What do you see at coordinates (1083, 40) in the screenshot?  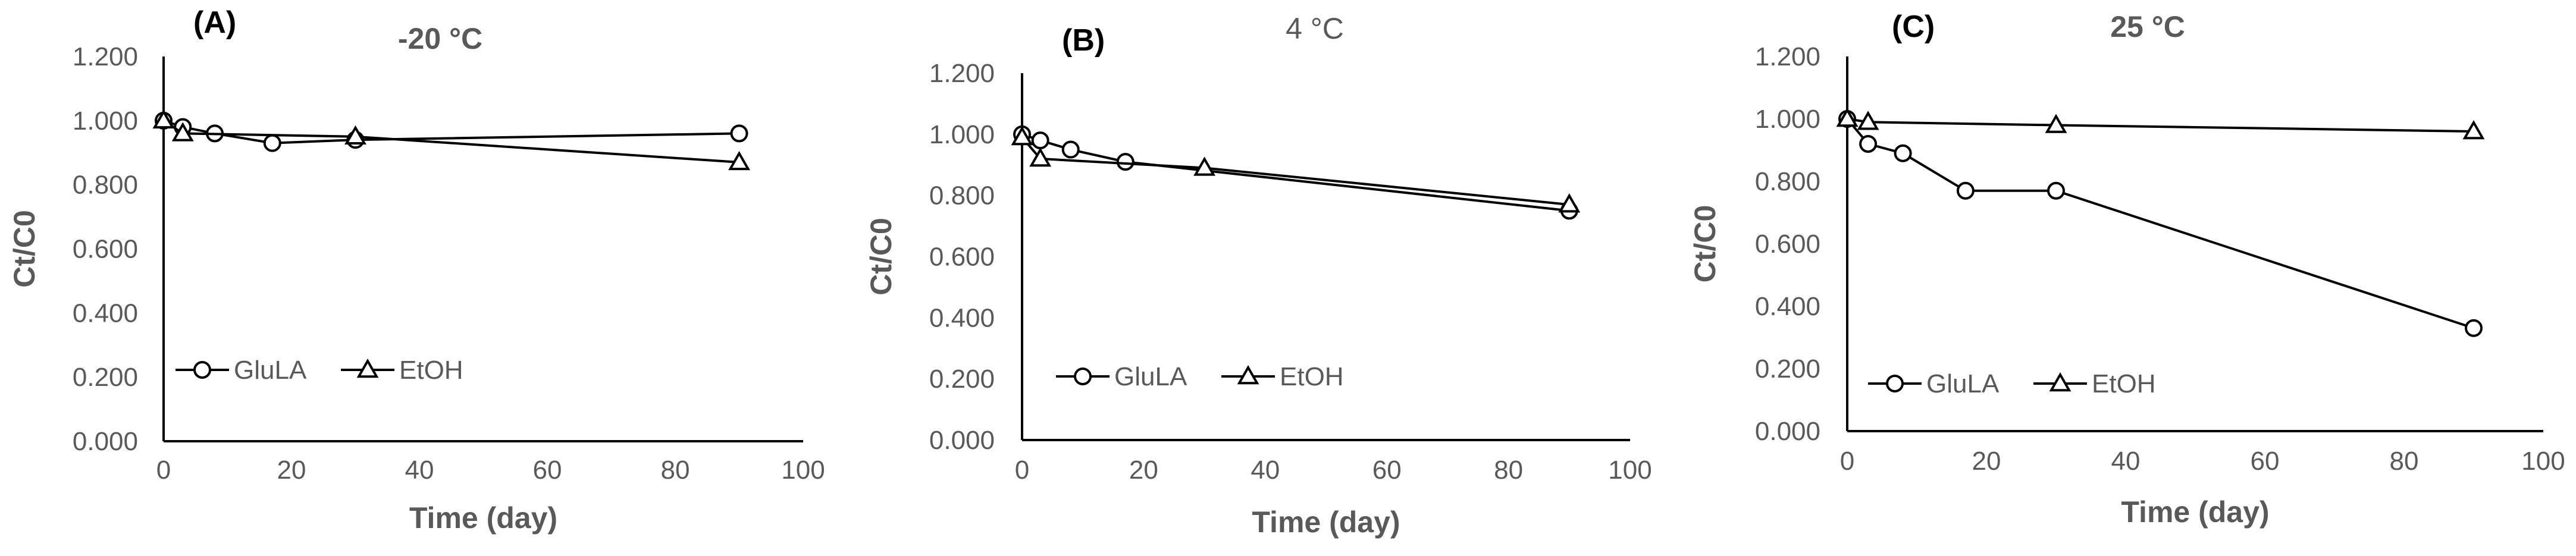 I see `panel-label: (B)` at bounding box center [1083, 40].